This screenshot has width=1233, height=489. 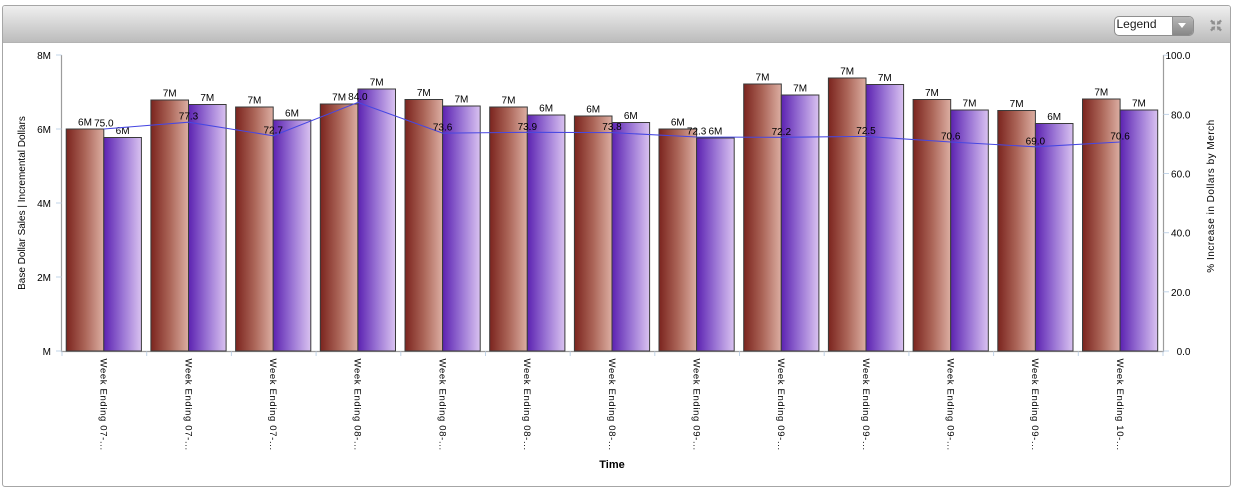 What do you see at coordinates (1177, 56) in the screenshot?
I see `svg-text: 100.0` at bounding box center [1177, 56].